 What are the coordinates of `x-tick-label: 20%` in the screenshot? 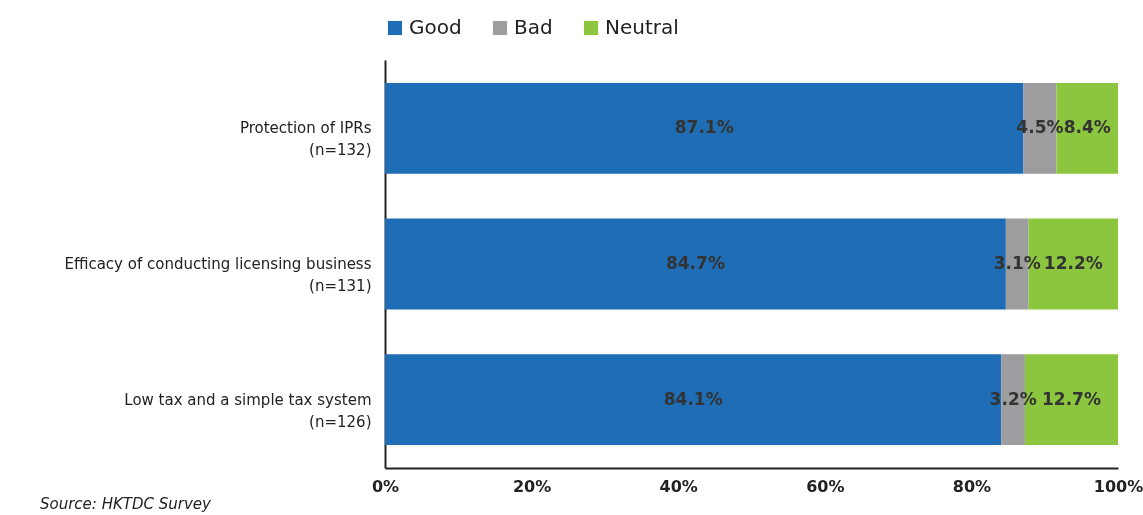 It's located at (532, 486).